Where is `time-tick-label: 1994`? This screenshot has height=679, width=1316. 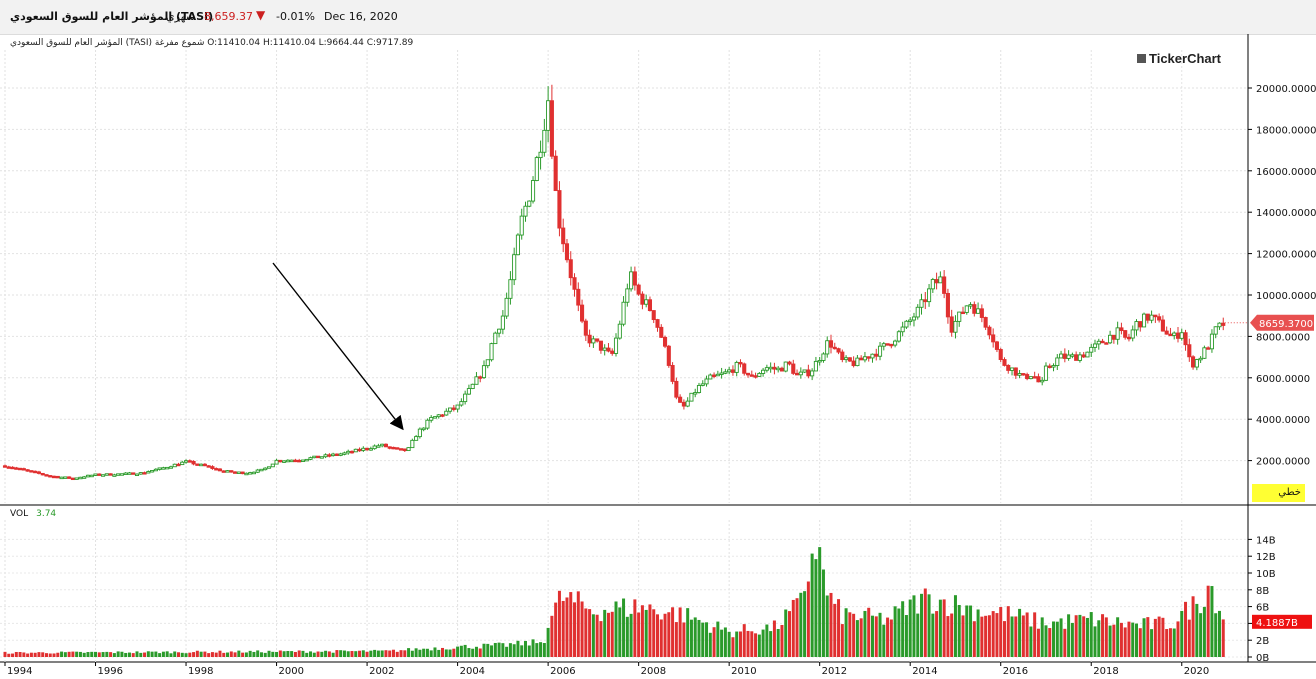
time-tick-label: 1994 is located at coordinates (19, 671).